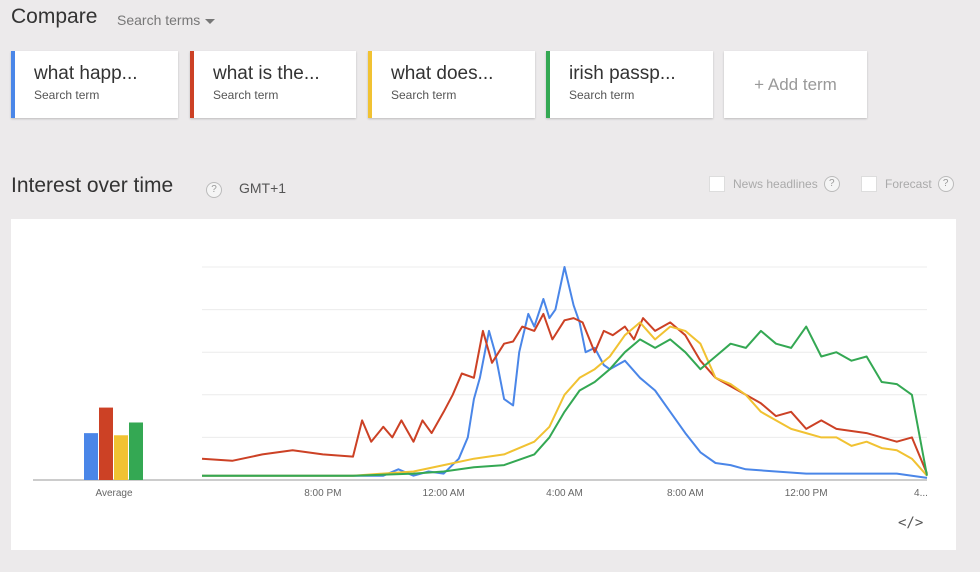  What do you see at coordinates (114, 493) in the screenshot?
I see `average-label: Average` at bounding box center [114, 493].